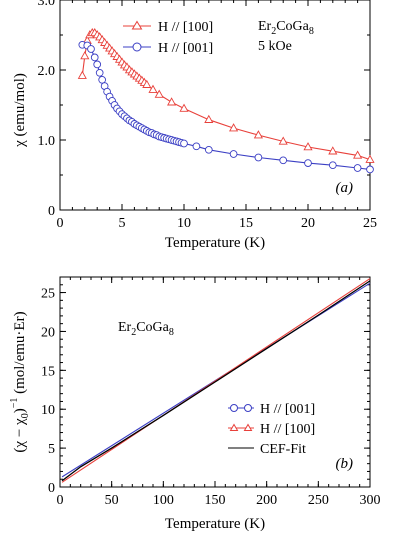 The image size is (415, 537). I want to click on b-legend-label-fit: CEF-Fit, so click(283, 449).